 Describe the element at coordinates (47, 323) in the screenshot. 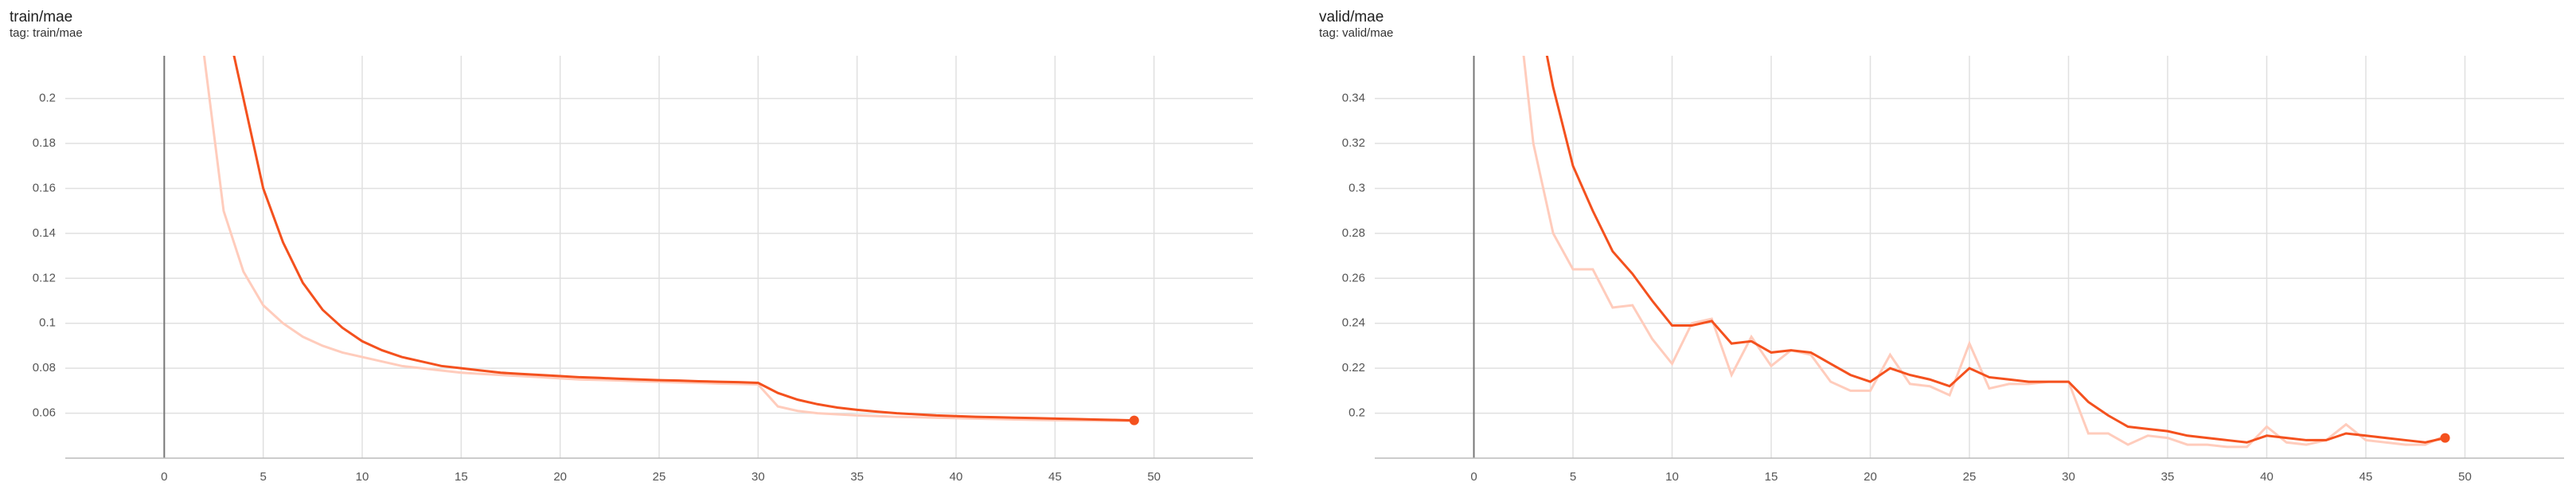

I see `y-tick-label: 0.1` at that location.